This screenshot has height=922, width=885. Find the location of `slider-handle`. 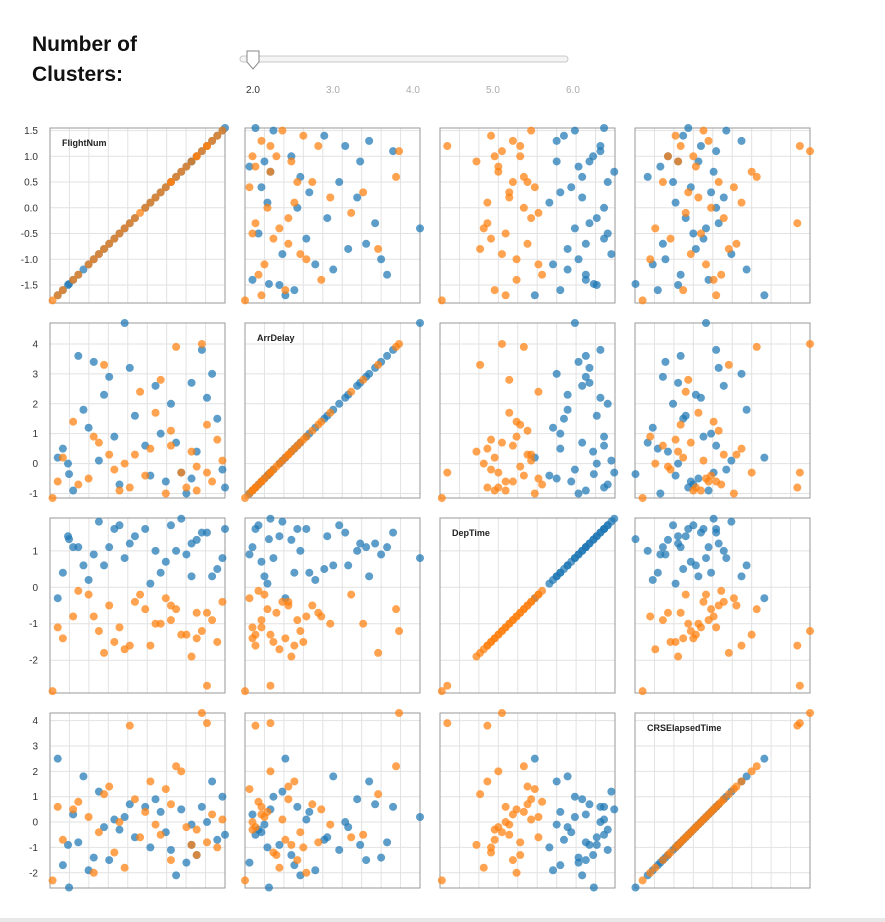

slider-handle is located at coordinates (253, 60).